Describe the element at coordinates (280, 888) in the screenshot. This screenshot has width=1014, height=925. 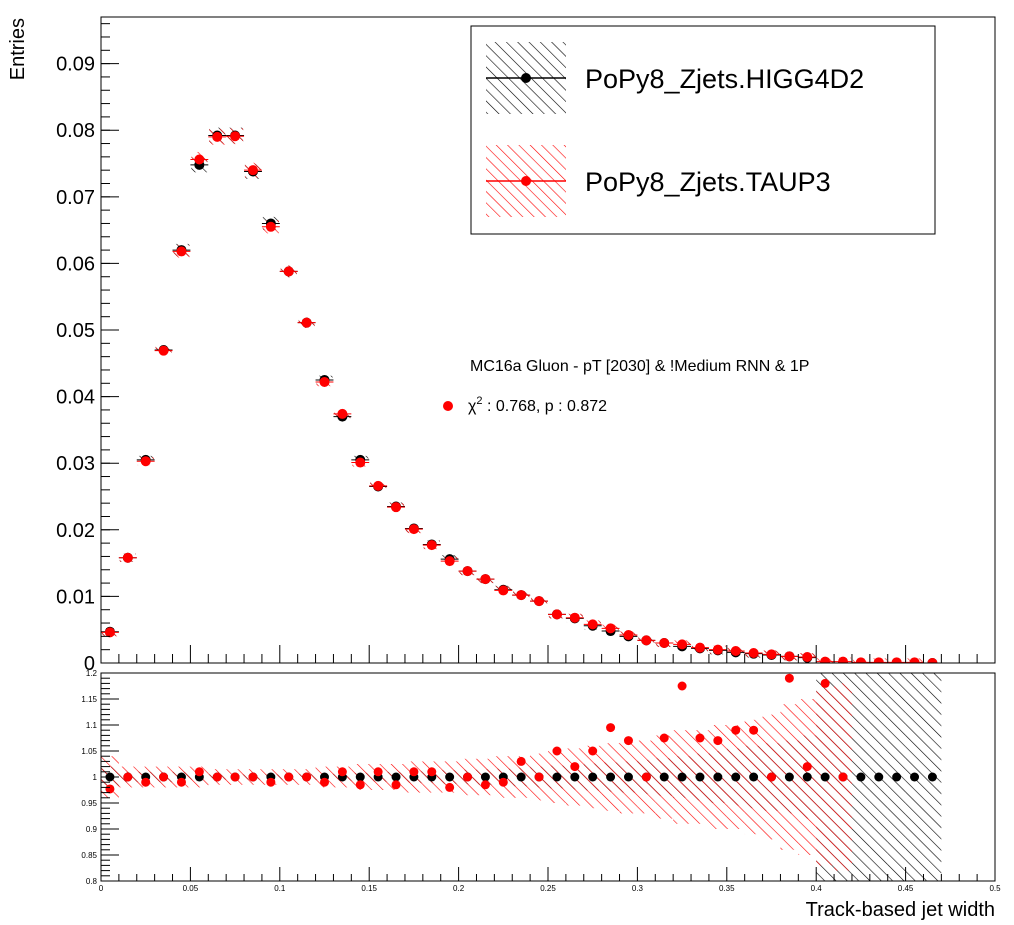
I see `ratio-x-tick-label: 0.1` at that location.